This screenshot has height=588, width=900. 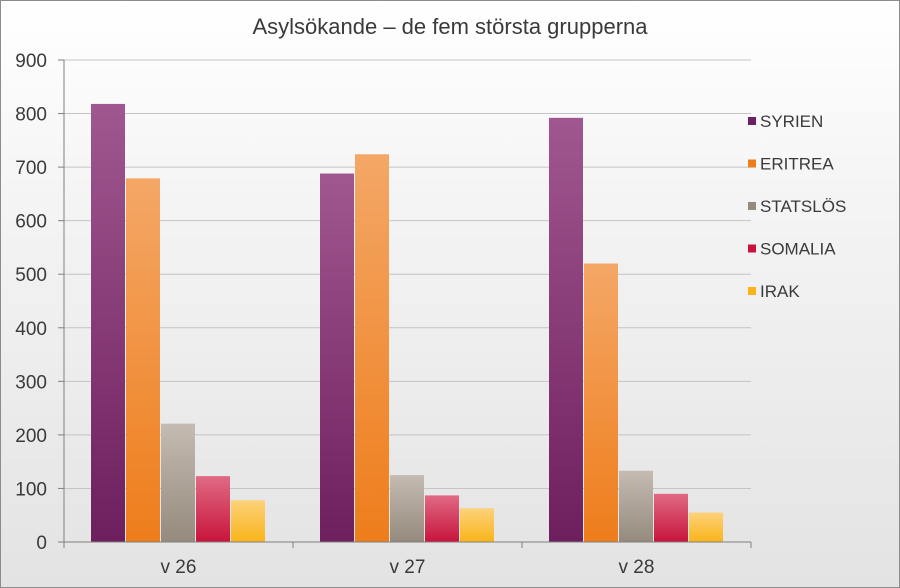 What do you see at coordinates (179, 567) in the screenshot?
I see `x-tick-label: v 26` at bounding box center [179, 567].